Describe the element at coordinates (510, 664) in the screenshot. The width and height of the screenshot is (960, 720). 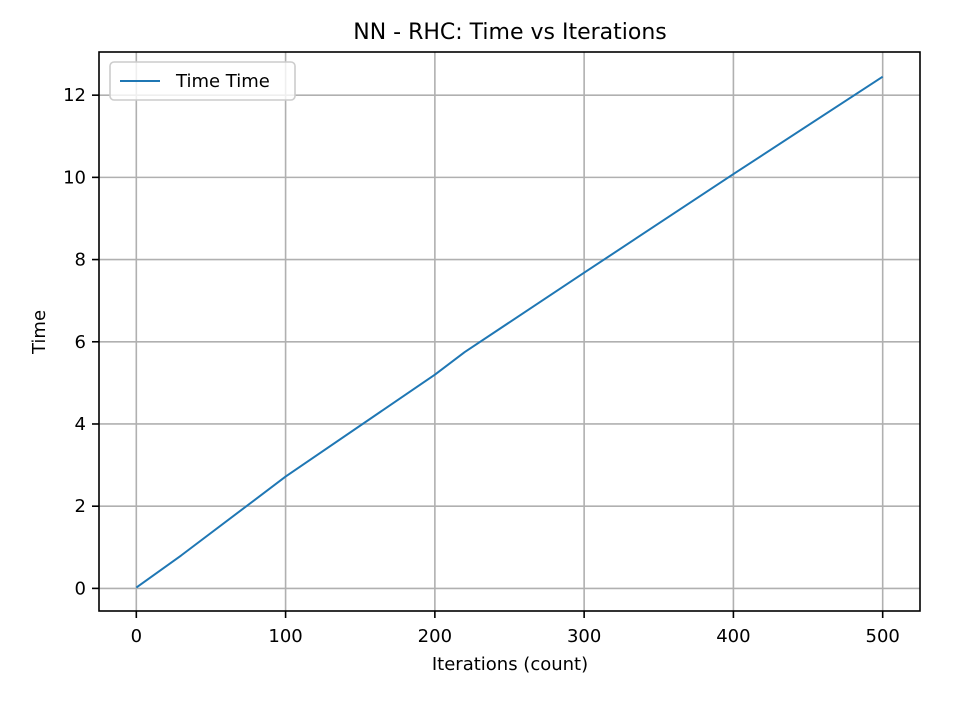
I see `x-axis-label: Iterations (count)` at that location.